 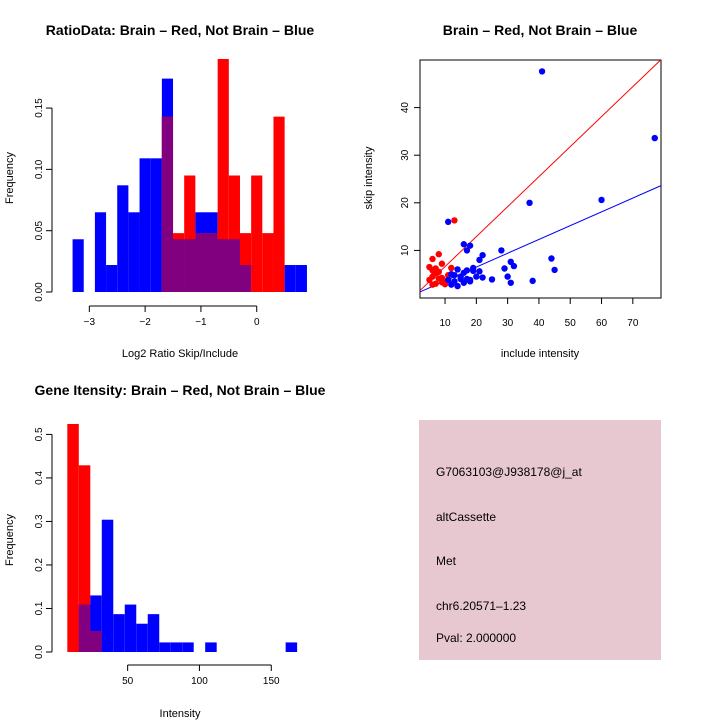 What do you see at coordinates (405, 108) in the screenshot?
I see `scatter-y-tick-label: 40` at bounding box center [405, 108].